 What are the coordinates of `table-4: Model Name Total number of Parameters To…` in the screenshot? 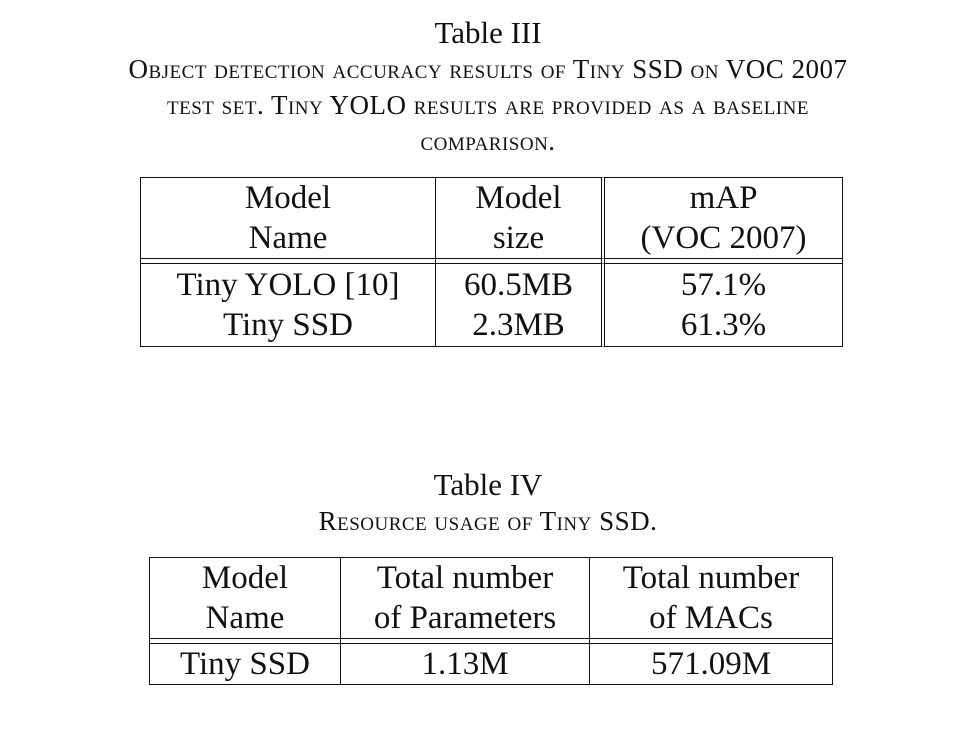 It's located at (491, 621).